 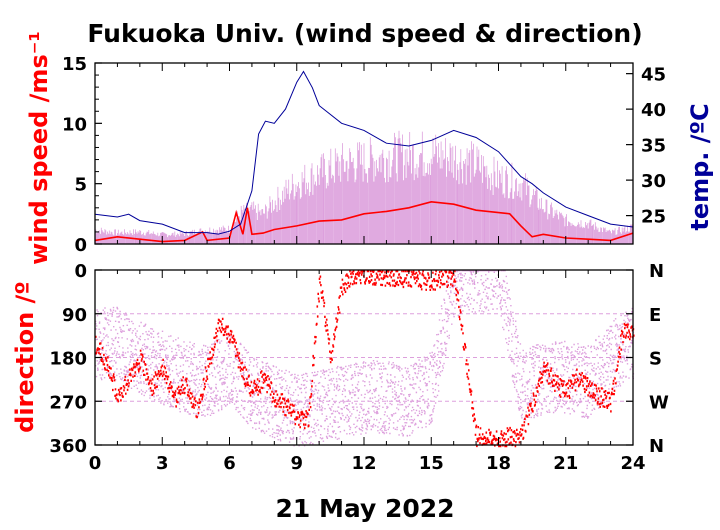 I want to click on direction-tick-label: 270, so click(x=68, y=402).